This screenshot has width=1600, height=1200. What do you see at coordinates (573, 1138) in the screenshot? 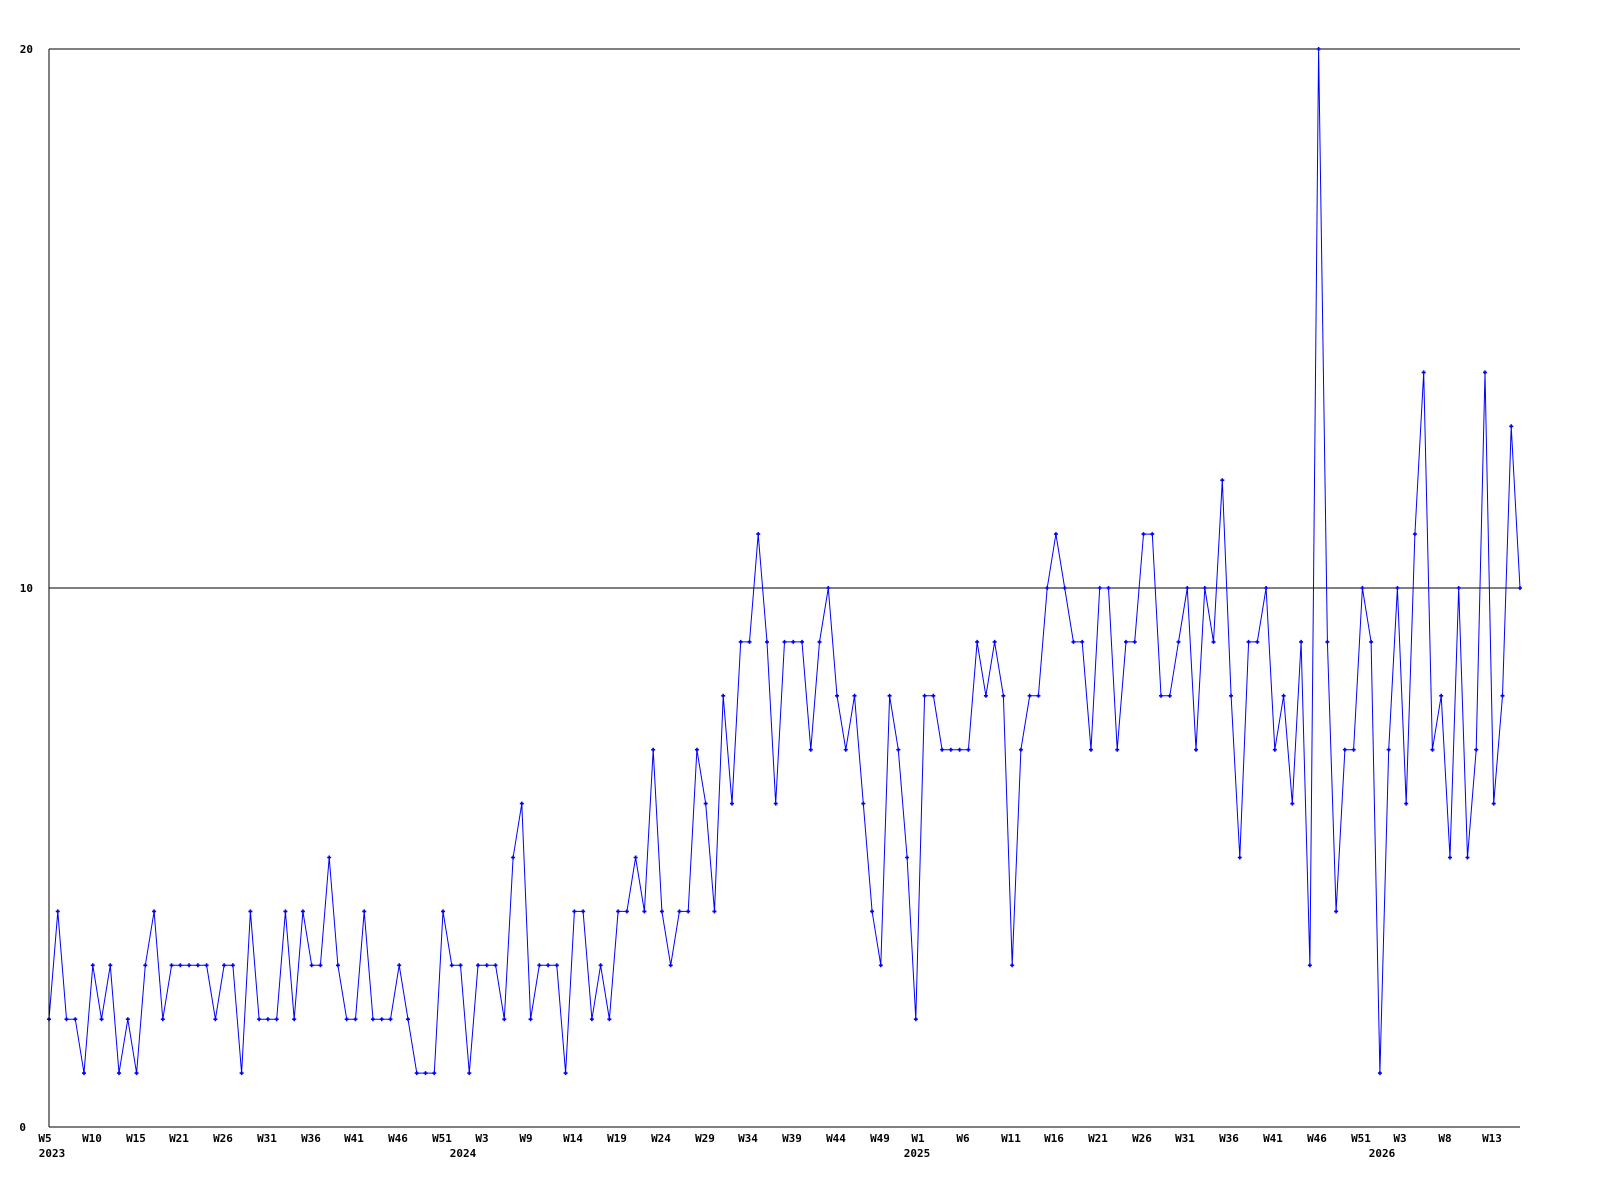
I see `x-tick-label: W14` at bounding box center [573, 1138].